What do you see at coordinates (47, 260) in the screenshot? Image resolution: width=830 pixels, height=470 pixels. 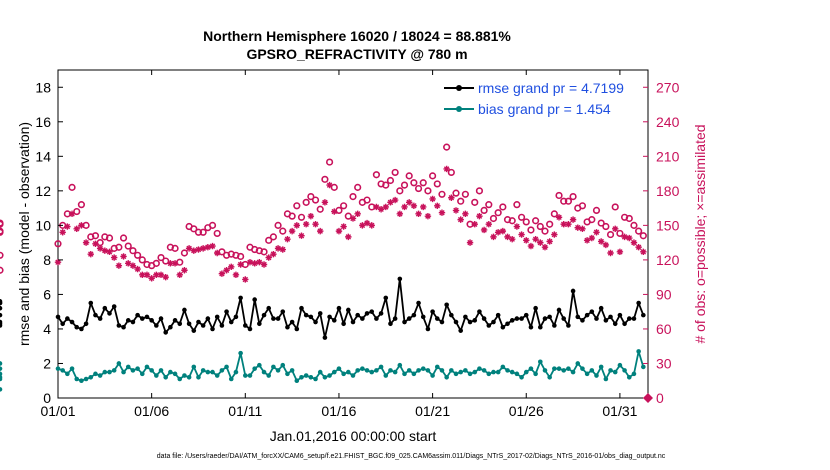 I see `y-tick-label: 8` at bounding box center [47, 260].